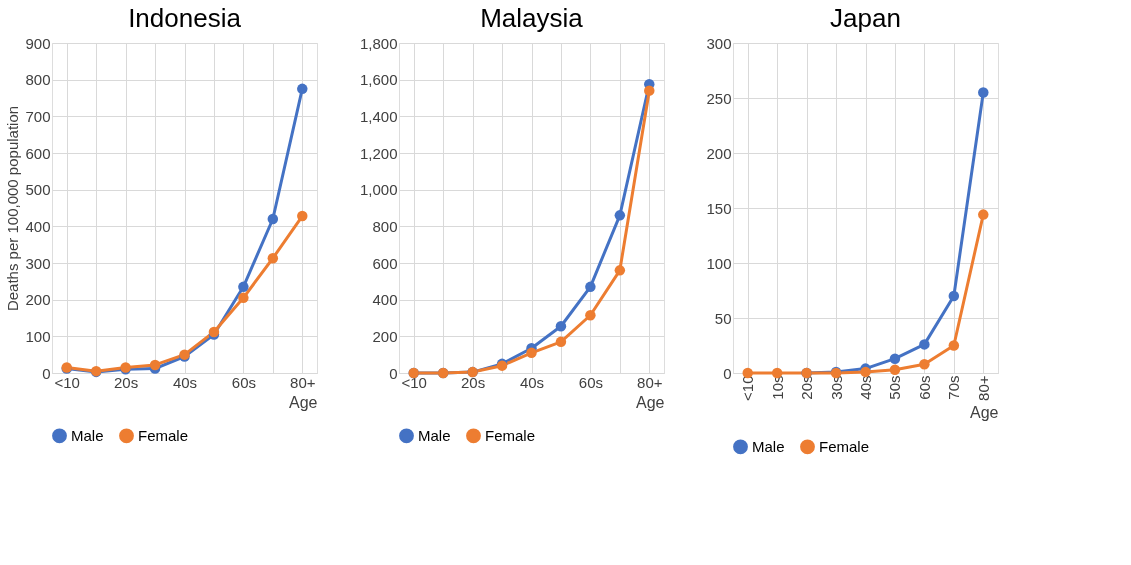 The height and width of the screenshot is (565, 1131). I want to click on y-tick-label: 700, so click(38, 116).